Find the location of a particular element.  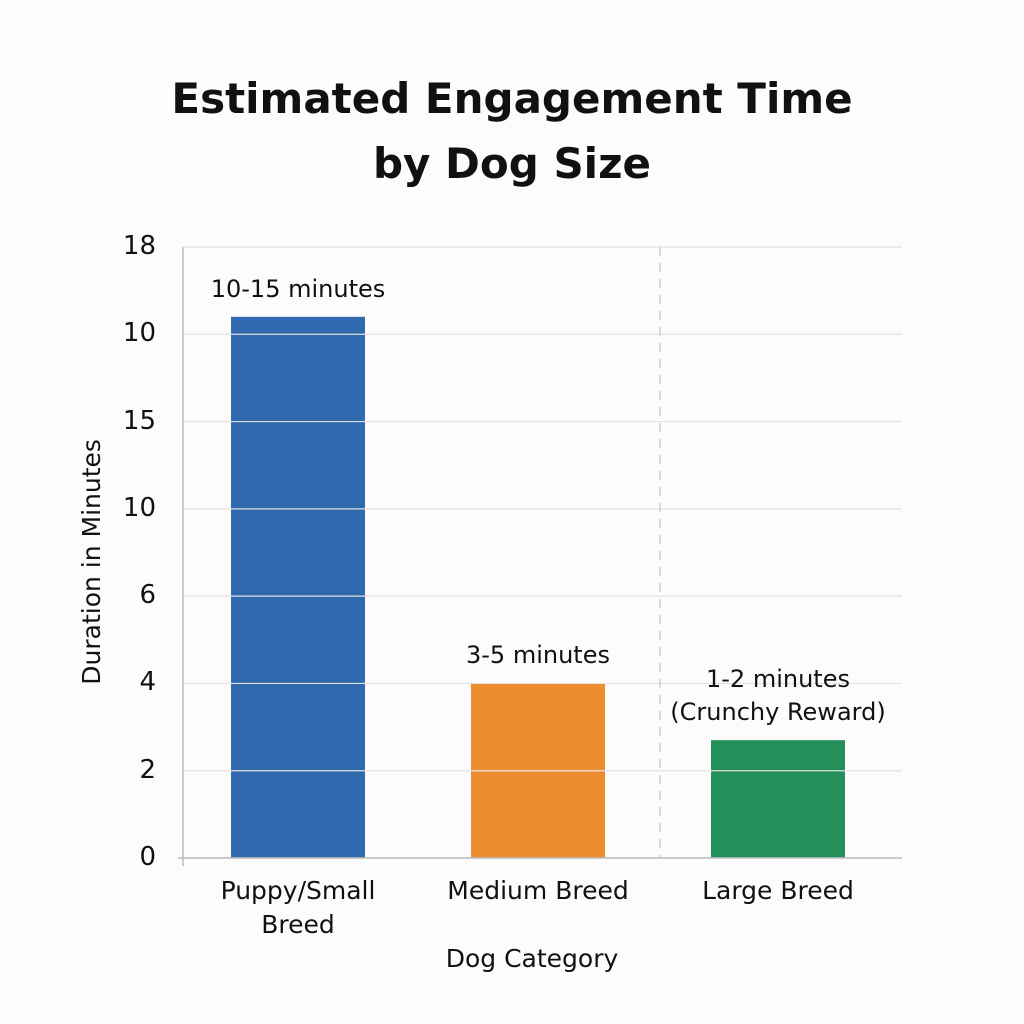

y-tick-label: 18 is located at coordinates (139, 246).